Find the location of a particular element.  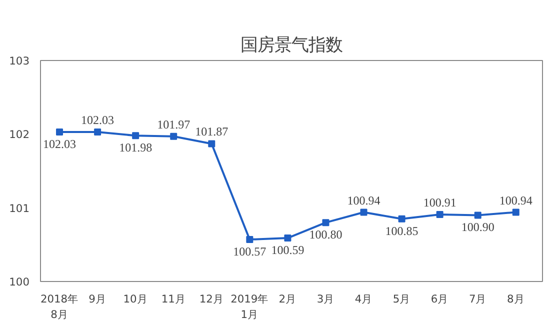

y-tick-label: 100 is located at coordinates (19, 282).